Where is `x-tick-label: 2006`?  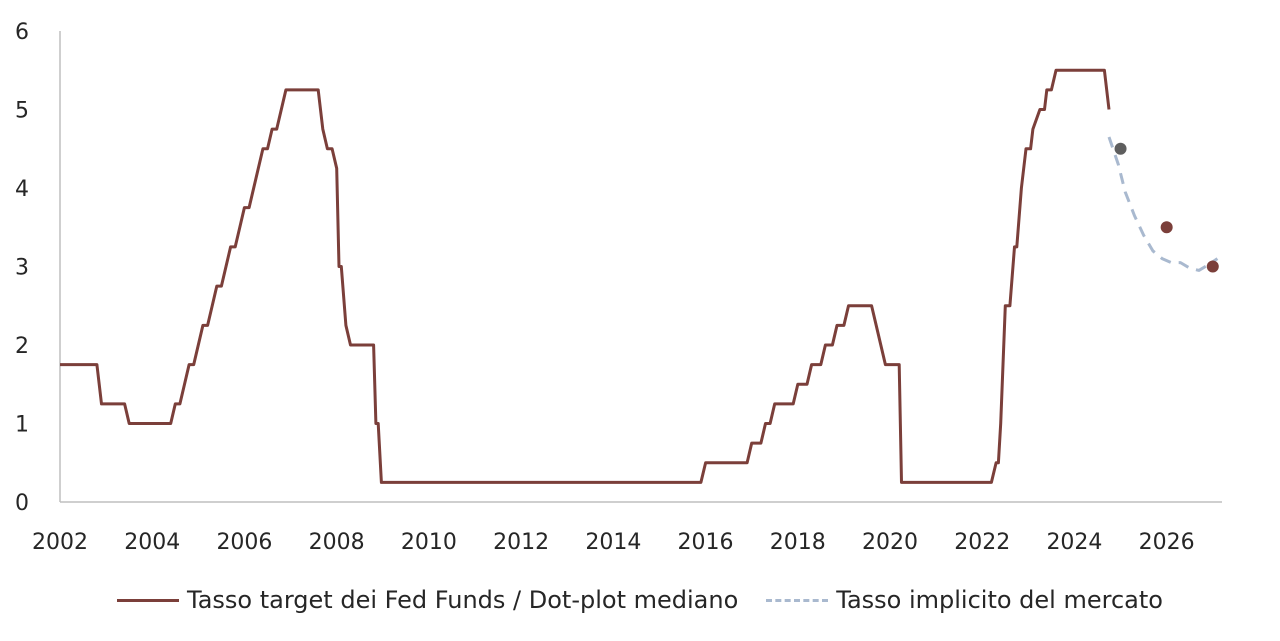
x-tick-label: 2006 is located at coordinates (244, 542).